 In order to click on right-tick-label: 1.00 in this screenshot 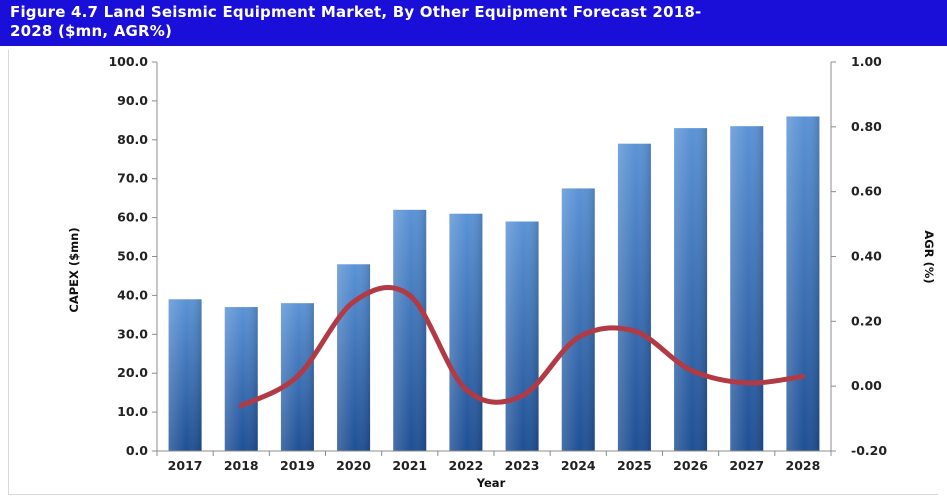, I will do `click(866, 61)`.